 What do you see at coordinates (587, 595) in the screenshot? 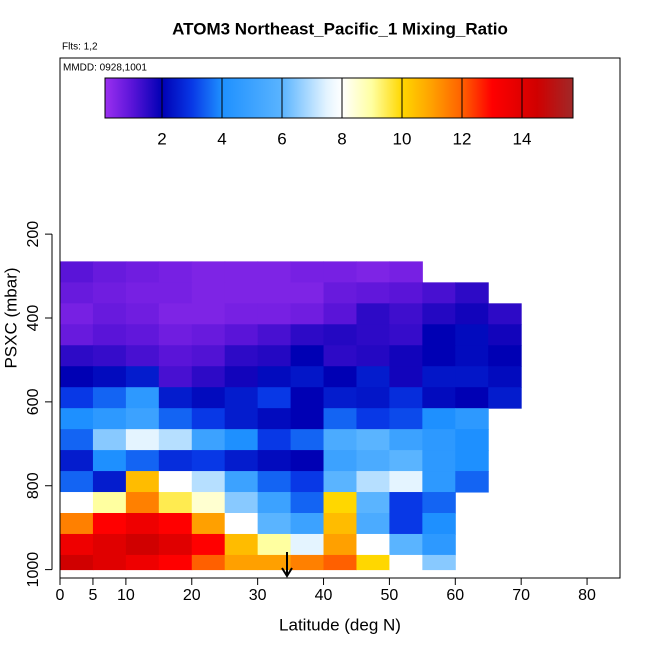
I see `x-tick-label: 80` at bounding box center [587, 595].